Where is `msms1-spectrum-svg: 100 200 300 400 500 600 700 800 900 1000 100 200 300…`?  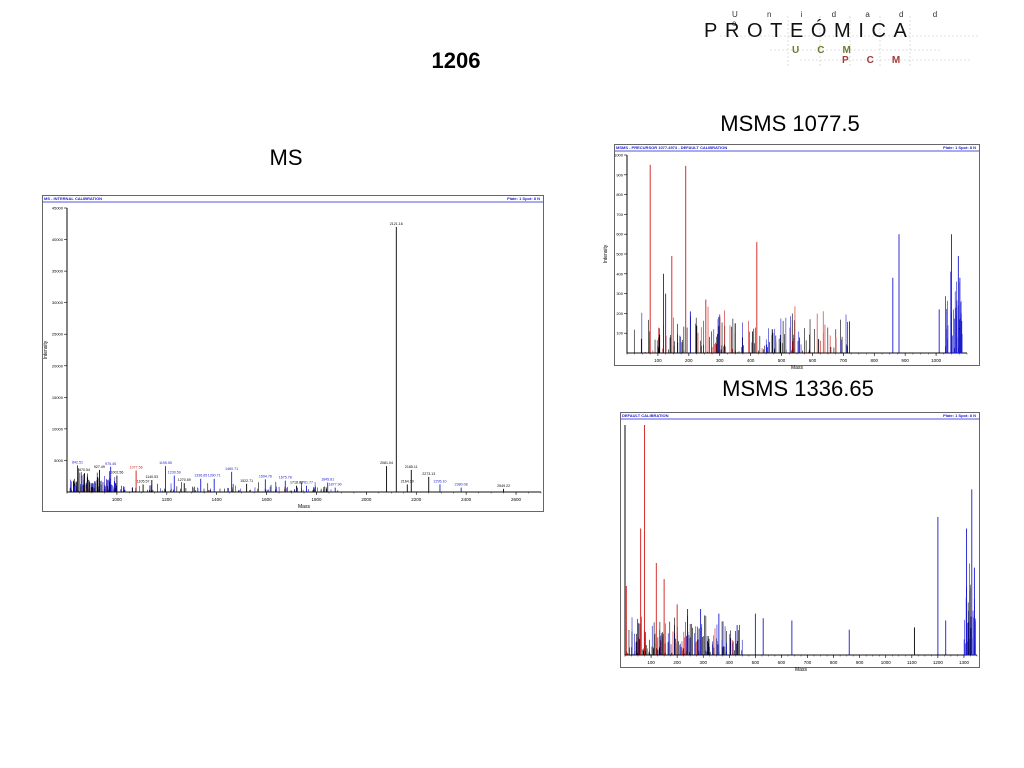
msms1-spectrum-svg: 100 200 300 400 500 600 700 800 900 1000 100 200 300… is located at coordinates (791, 260).